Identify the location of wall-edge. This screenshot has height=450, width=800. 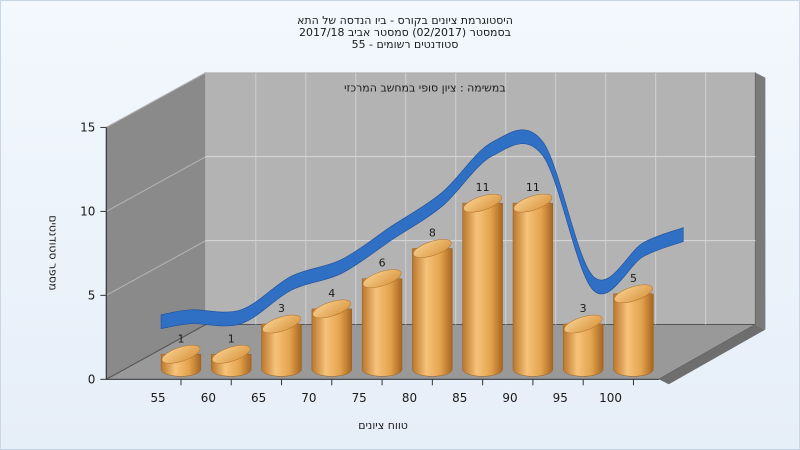
(760, 201).